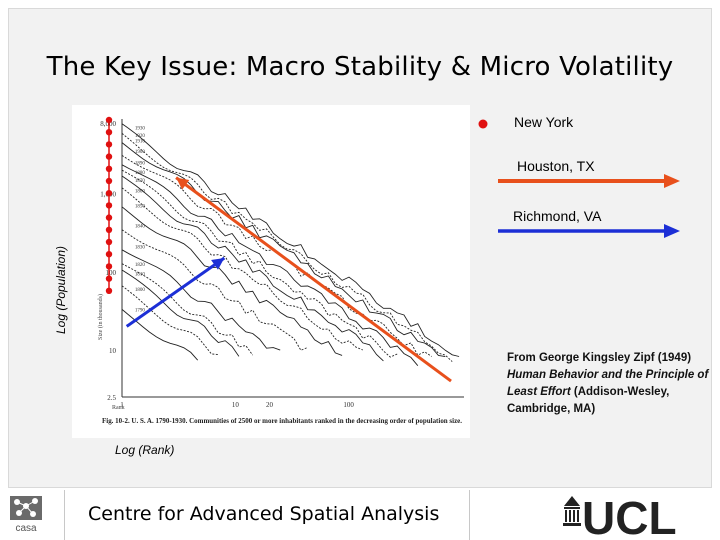 Image resolution: width=720 pixels, height=540 pixels. What do you see at coordinates (26, 528) in the screenshot?
I see `casa-logo-text: casa` at bounding box center [26, 528].